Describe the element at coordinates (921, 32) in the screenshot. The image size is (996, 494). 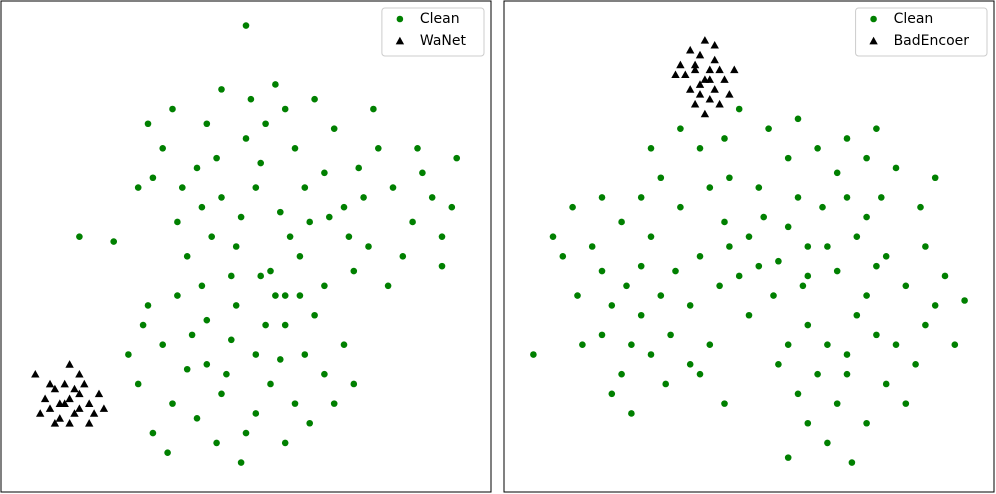
I see `legend: Clean BadEncoer` at that location.